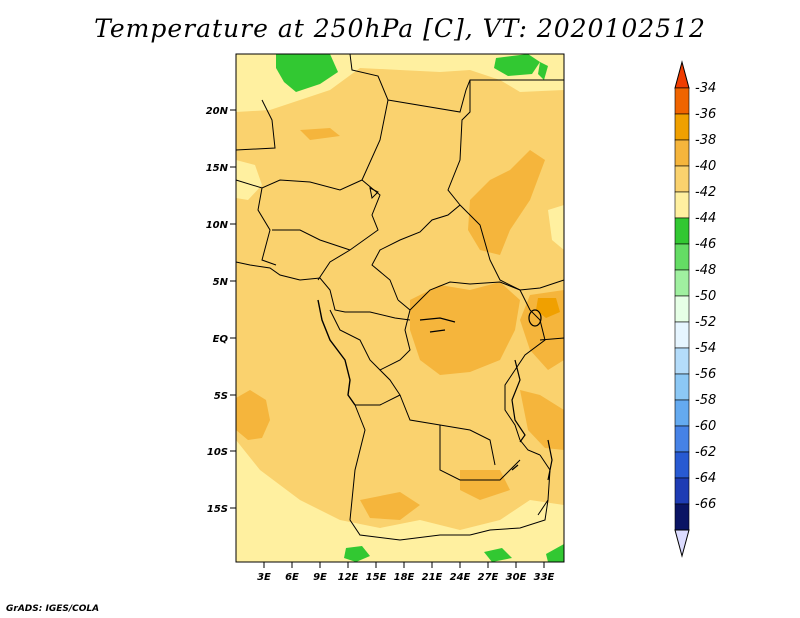 Image resolution: width=800 pixels, height=618 pixels. I want to click on lon-label: 27E, so click(488, 577).